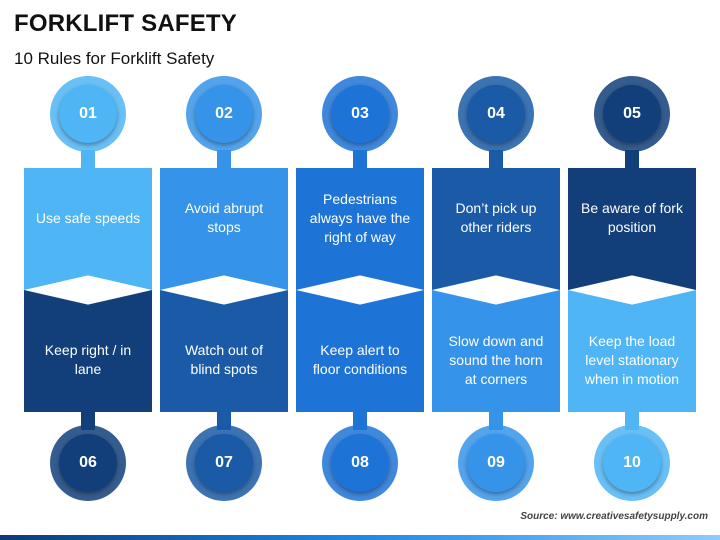 This screenshot has height=540, width=720. Describe the element at coordinates (224, 114) in the screenshot. I see `top-number-badge: 02` at that location.